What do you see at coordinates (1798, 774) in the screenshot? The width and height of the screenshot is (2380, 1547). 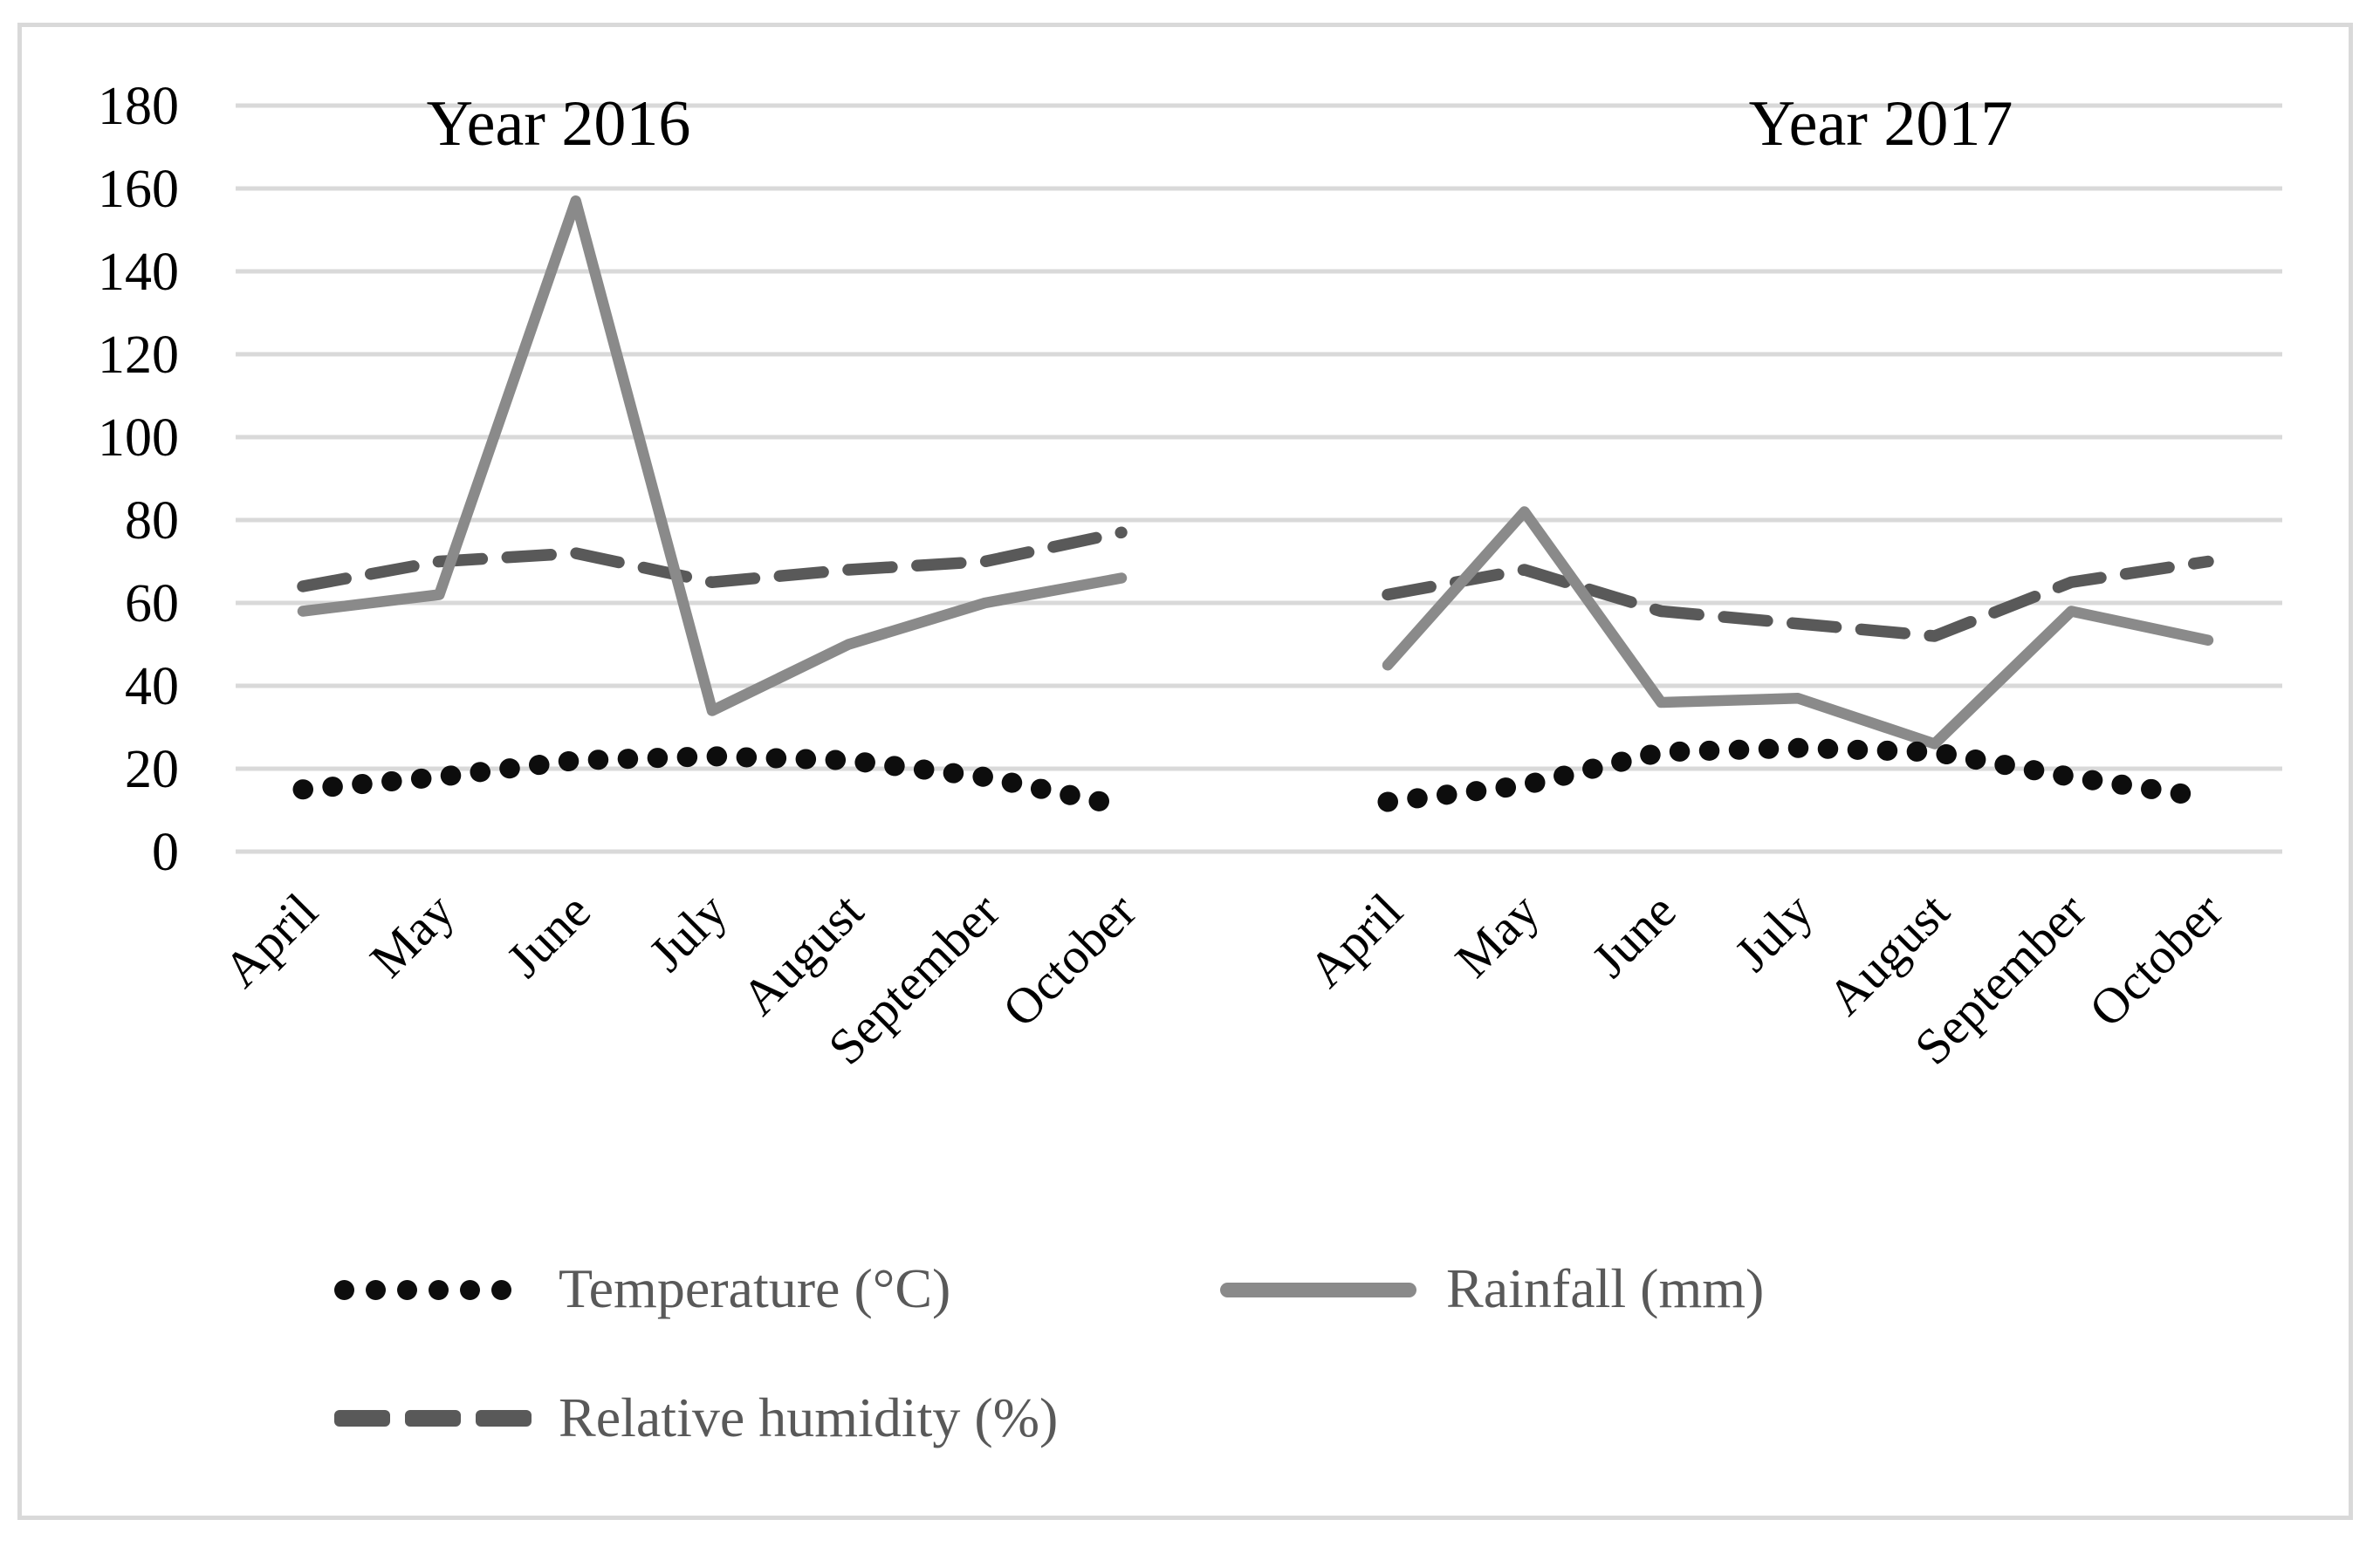 I see `series-dotted-panel2` at bounding box center [1798, 774].